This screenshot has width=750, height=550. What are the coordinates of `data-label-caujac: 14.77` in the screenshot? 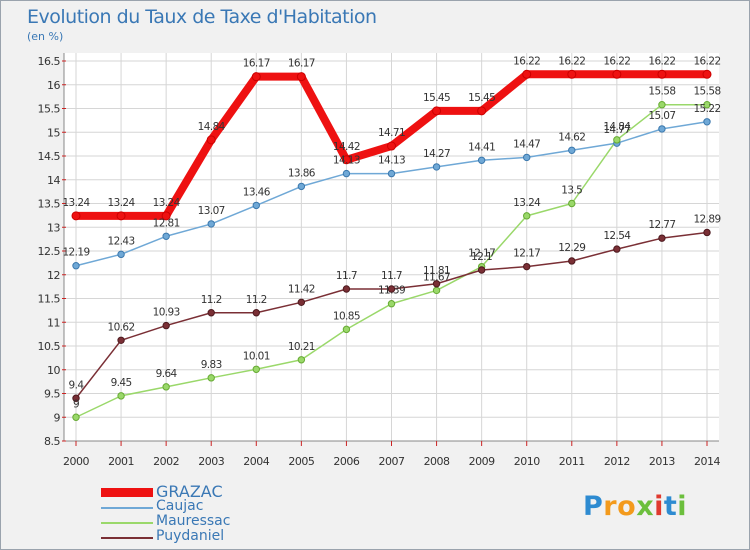 It's located at (616, 130).